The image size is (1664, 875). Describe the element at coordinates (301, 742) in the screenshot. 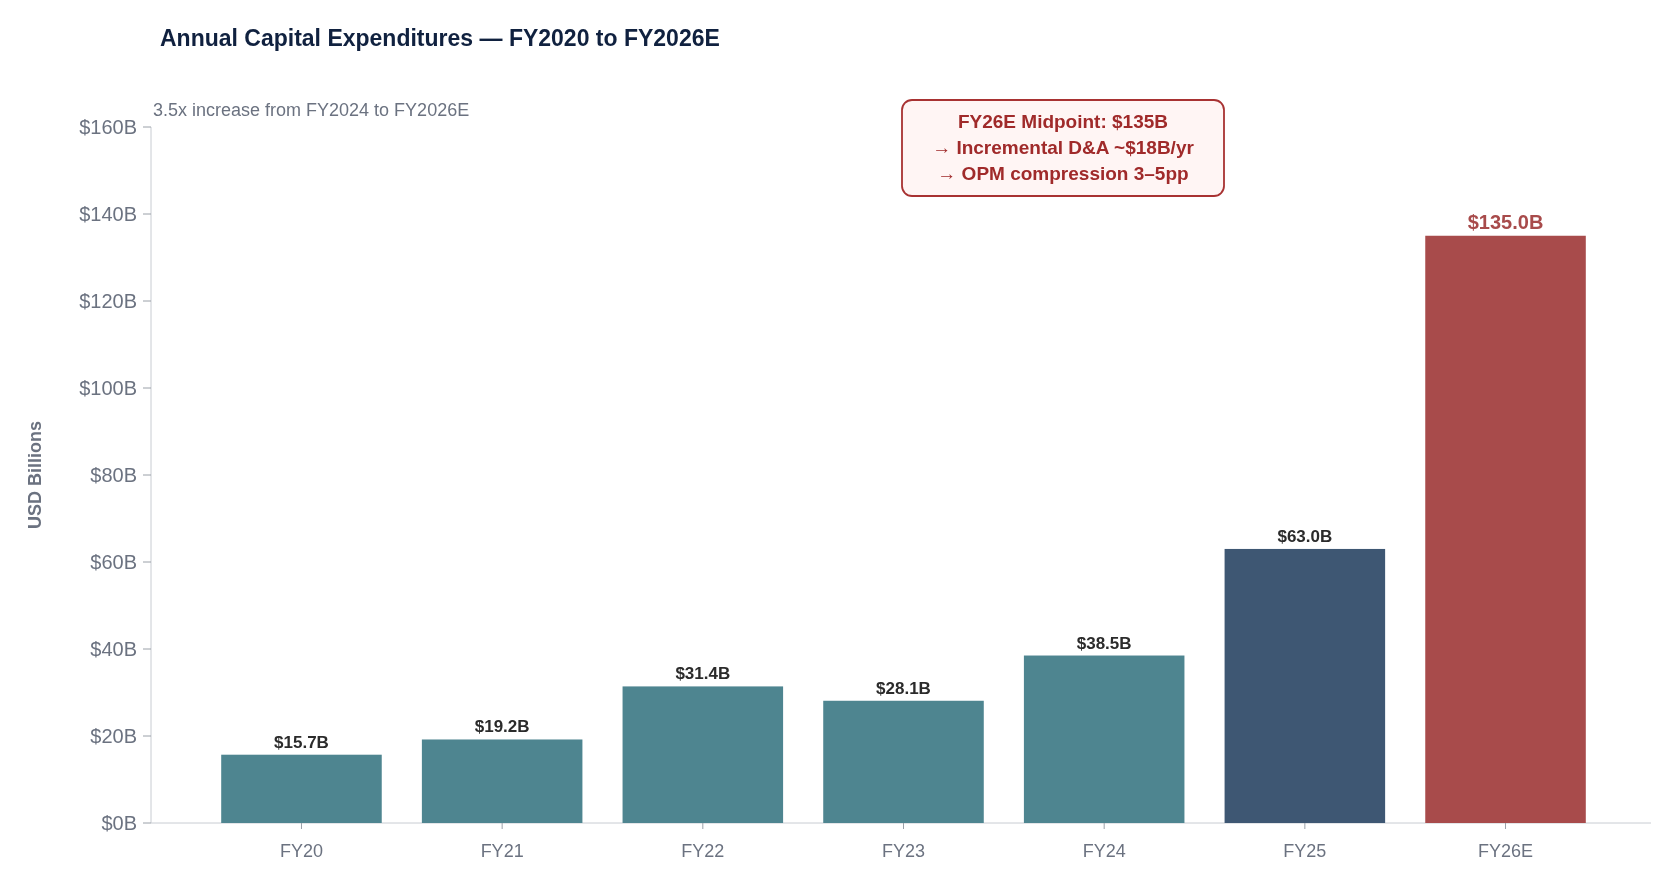

I see `data-label: $15.7B` at that location.